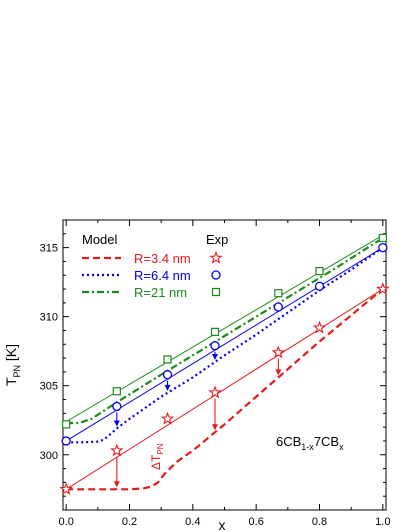 The image size is (411, 532). I want to click on x-tick-label: 1.0, so click(382, 522).